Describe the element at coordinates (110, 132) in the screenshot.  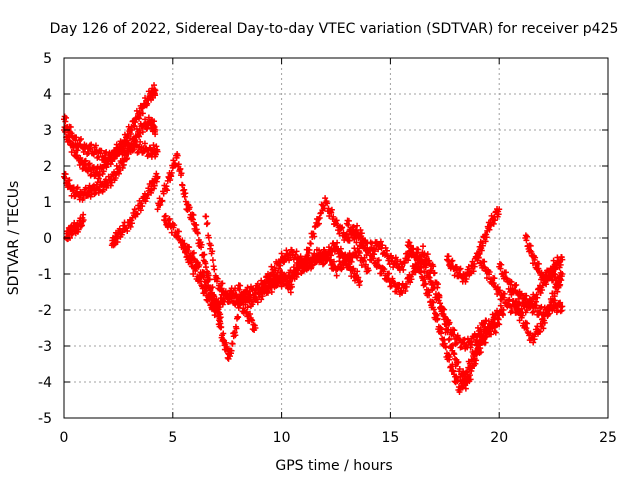
I see `series-sat-b` at that location.